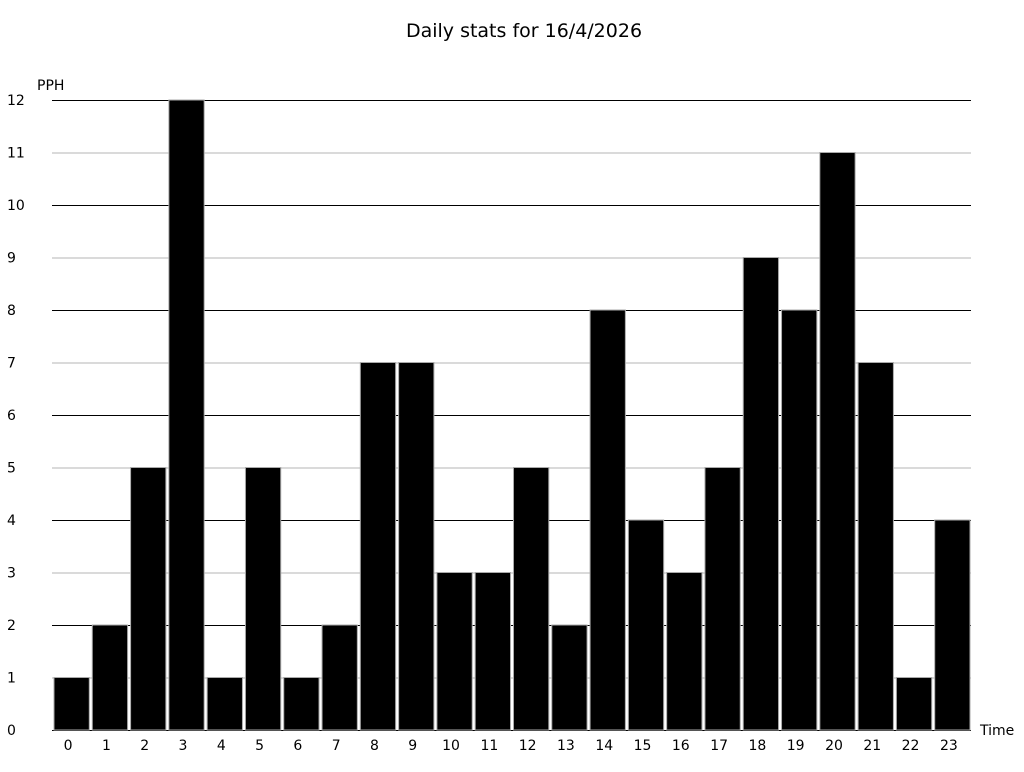 This screenshot has height=772, width=1024. I want to click on y-tick-label: 11, so click(16, 154).